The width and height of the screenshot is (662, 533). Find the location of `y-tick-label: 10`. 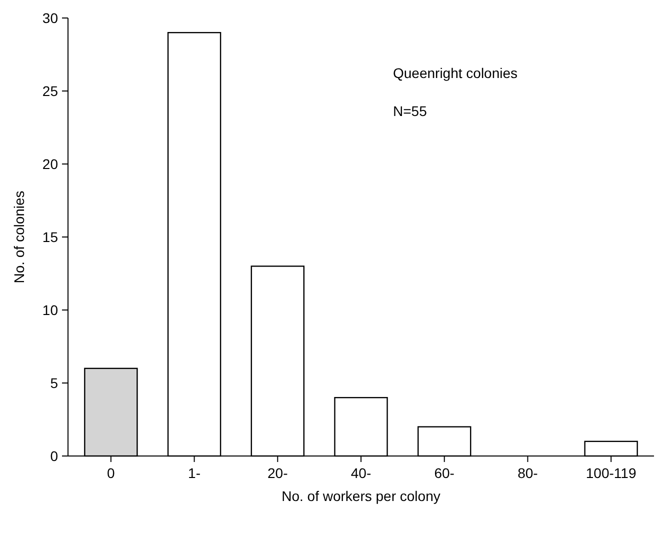

y-tick-label: 10 is located at coordinates (50, 310).